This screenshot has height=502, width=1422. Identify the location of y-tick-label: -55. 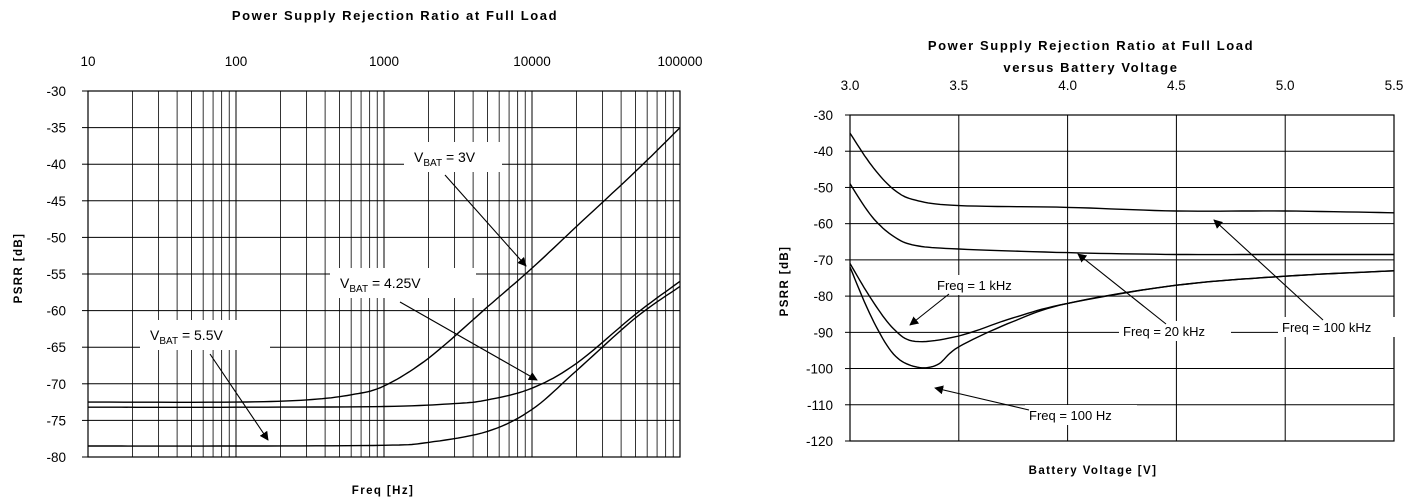
(56, 274).